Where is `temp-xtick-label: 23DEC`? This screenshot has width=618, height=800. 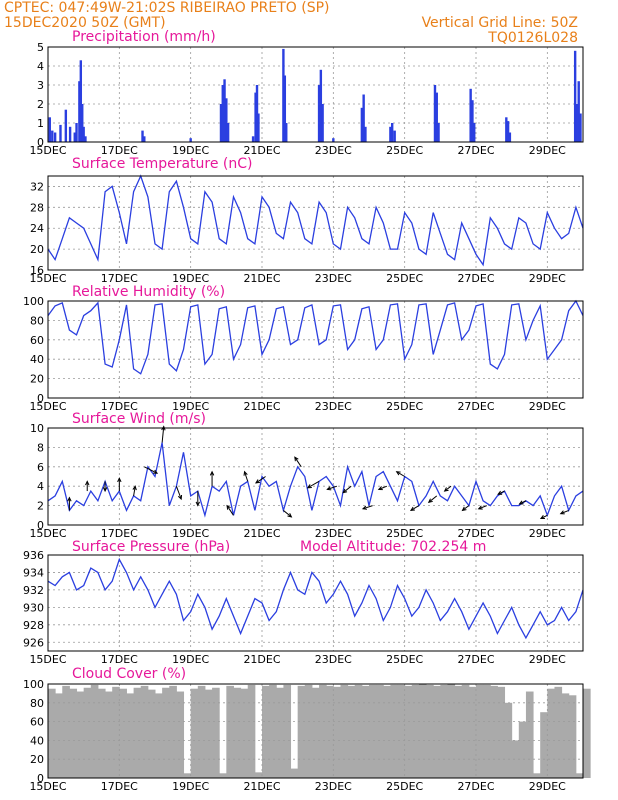
temp-xtick-label: 23DEC is located at coordinates (333, 278).